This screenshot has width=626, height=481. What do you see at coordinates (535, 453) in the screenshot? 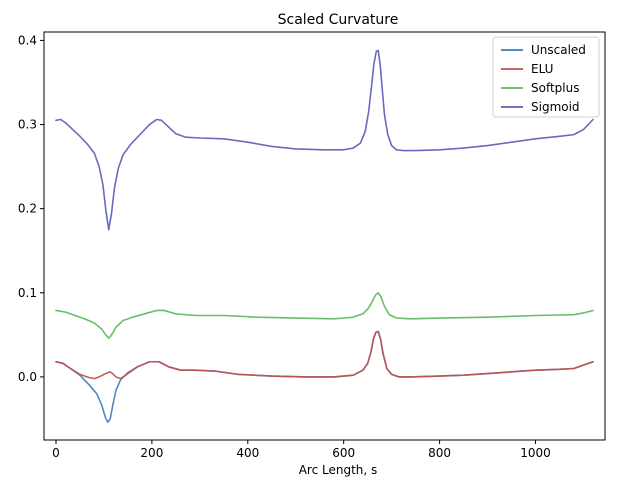
I see `x-tick-label: 1000` at bounding box center [535, 453].